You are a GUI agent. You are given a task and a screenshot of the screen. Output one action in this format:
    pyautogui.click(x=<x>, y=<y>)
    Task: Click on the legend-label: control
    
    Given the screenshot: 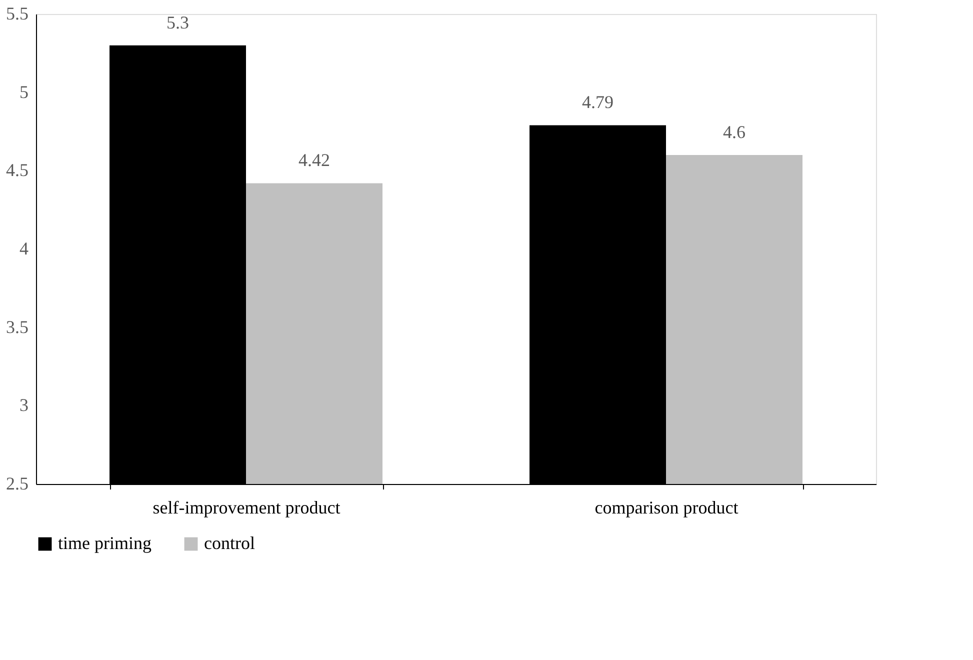 What is the action you would take?
    pyautogui.click(x=229, y=543)
    